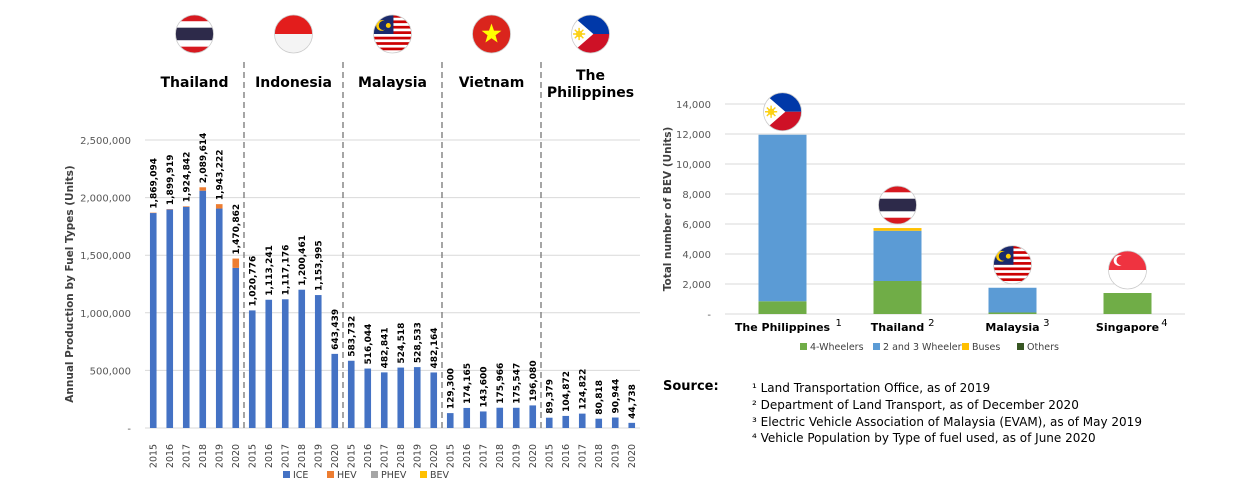 The height and width of the screenshot is (492, 1249). Describe the element at coordinates (691, 386) in the screenshot. I see `source-label: Source:` at that location.